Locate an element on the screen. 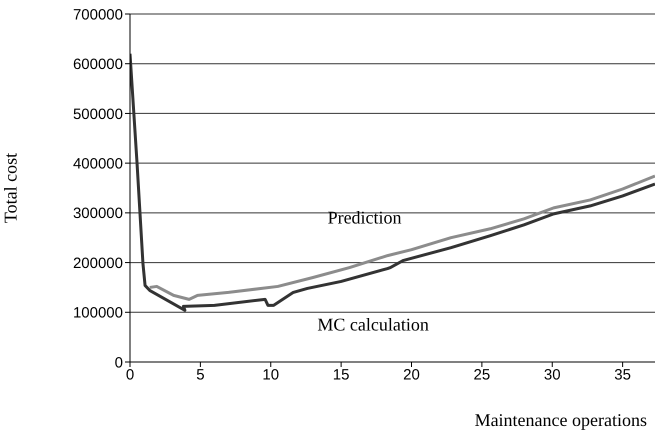  y-tick-label: 100000 is located at coordinates (97, 313).